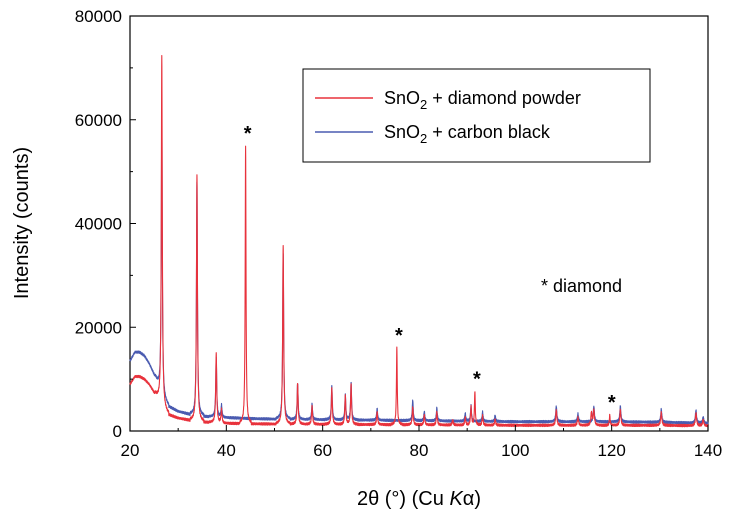 The width and height of the screenshot is (729, 516). Describe the element at coordinates (515, 450) in the screenshot. I see `x-tick-label: 100` at that location.